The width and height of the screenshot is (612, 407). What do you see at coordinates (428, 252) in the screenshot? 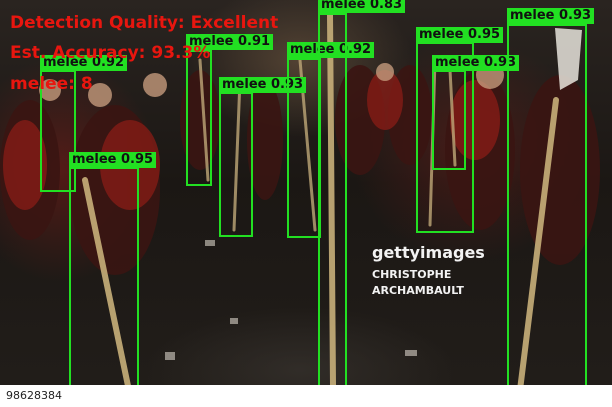
I see `stock-watermark-logo: gettyimages` at bounding box center [428, 252].